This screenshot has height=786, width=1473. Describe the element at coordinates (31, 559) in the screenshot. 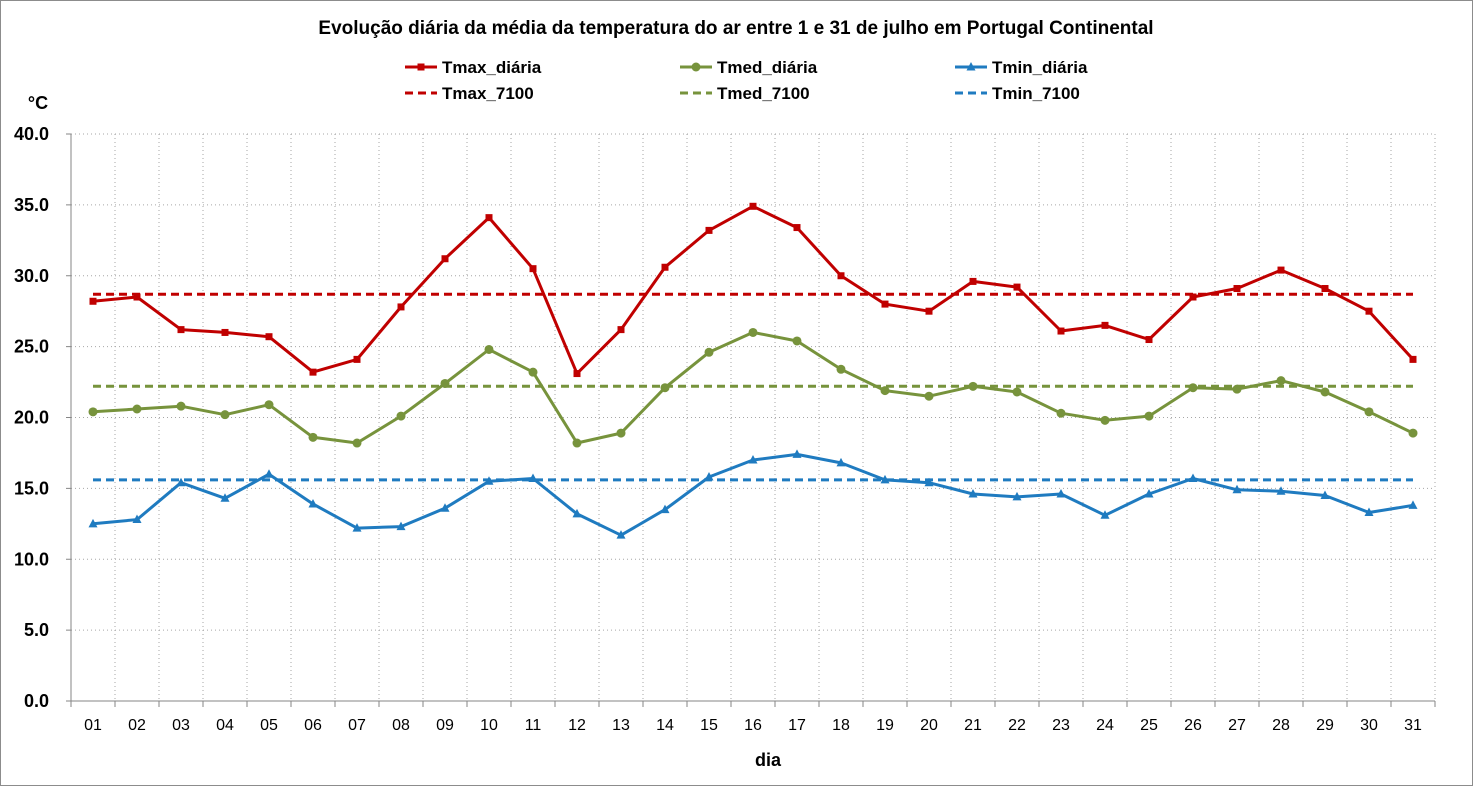

I see `y-tick-label: 10.0` at that location.